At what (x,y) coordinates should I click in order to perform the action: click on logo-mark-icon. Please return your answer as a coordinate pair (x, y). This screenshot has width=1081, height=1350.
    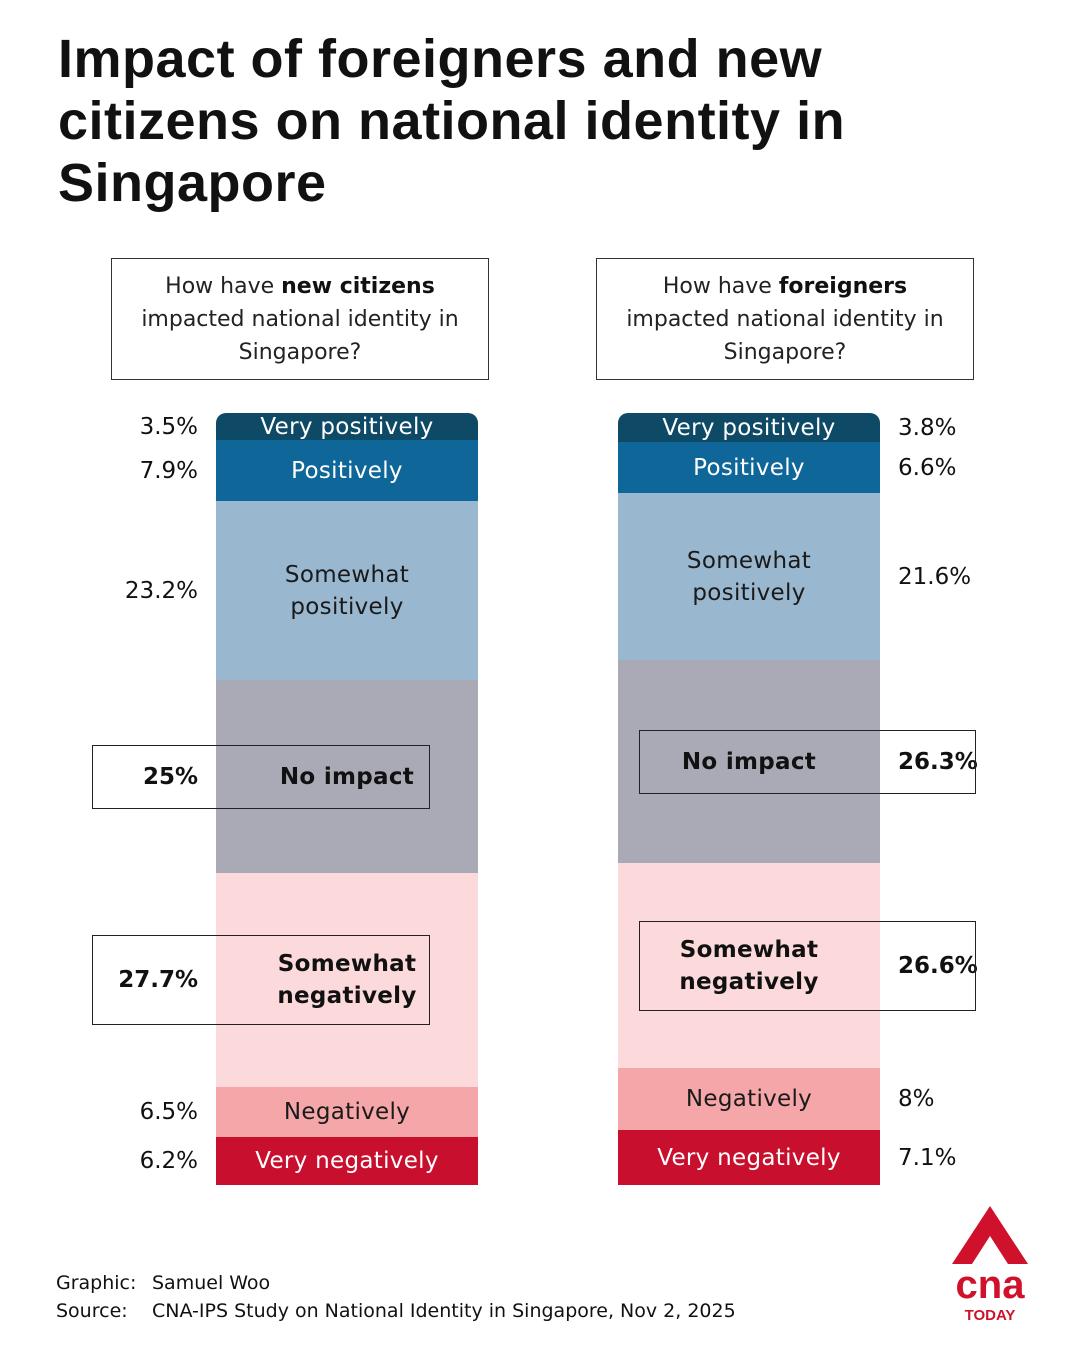
    Looking at the image, I should click on (990, 1235).